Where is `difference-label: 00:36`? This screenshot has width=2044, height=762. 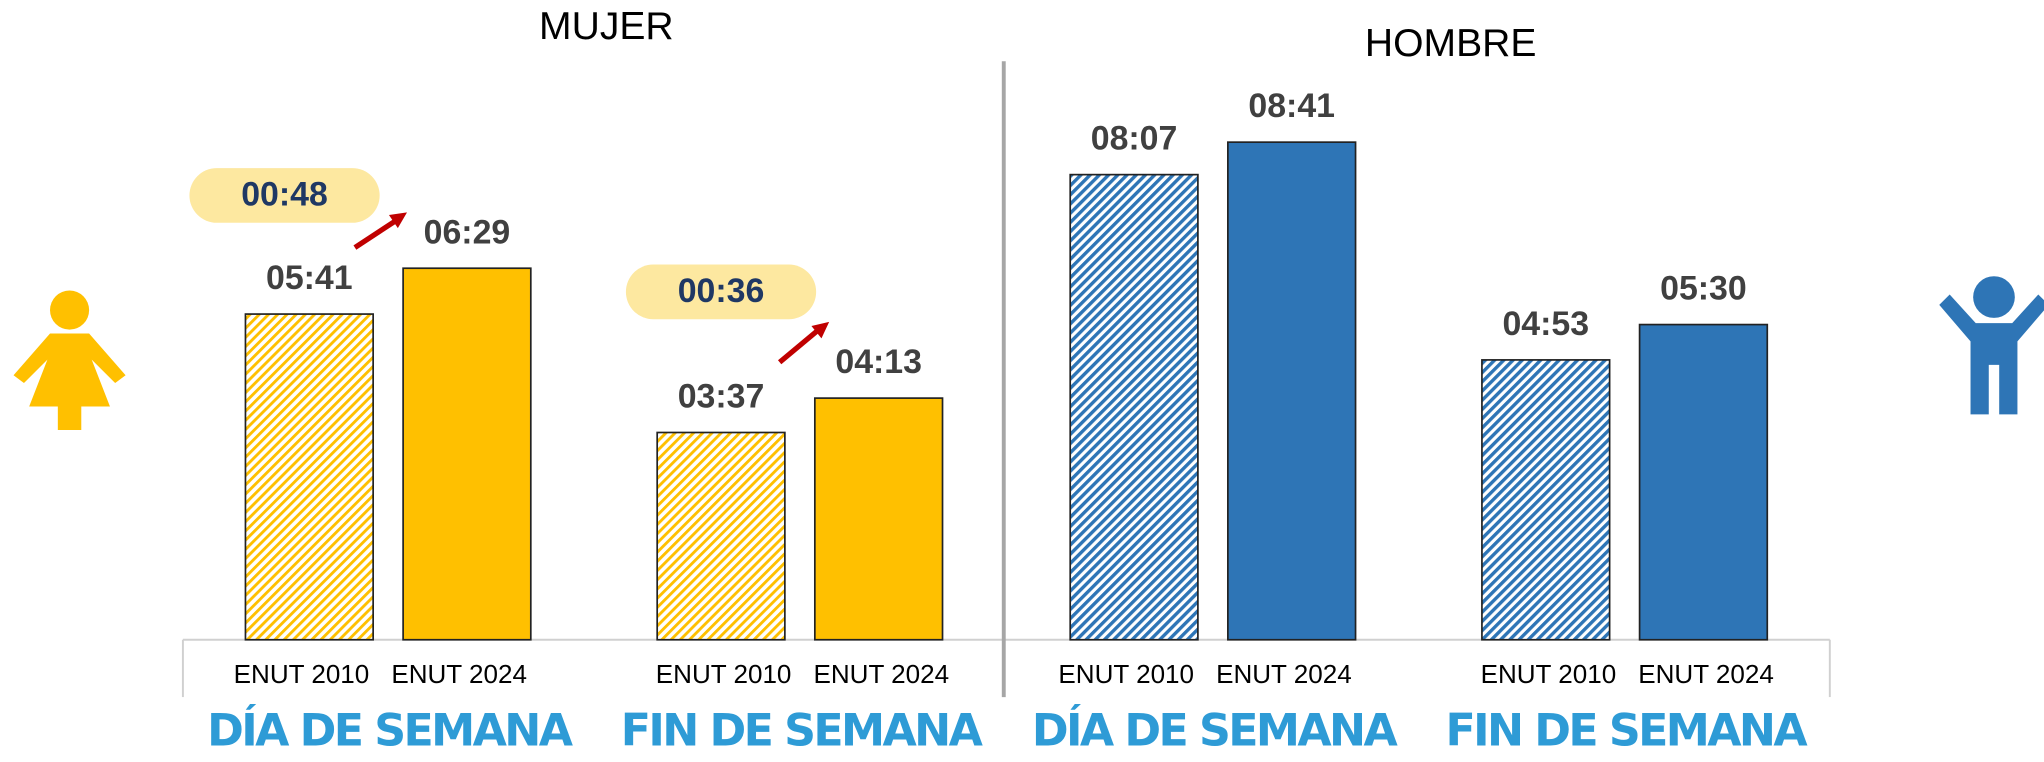 difference-label: 00:36 is located at coordinates (721, 291).